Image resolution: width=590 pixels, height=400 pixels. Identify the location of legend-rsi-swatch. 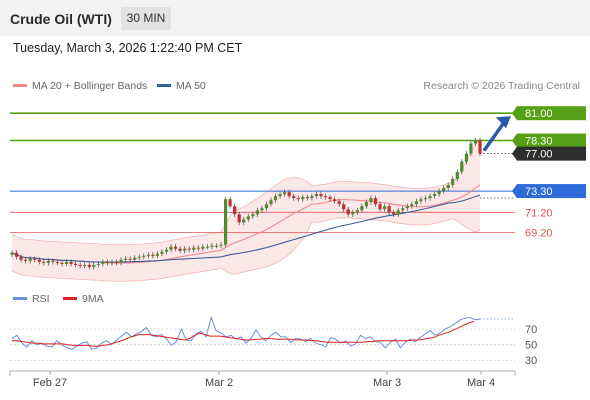
(20, 298).